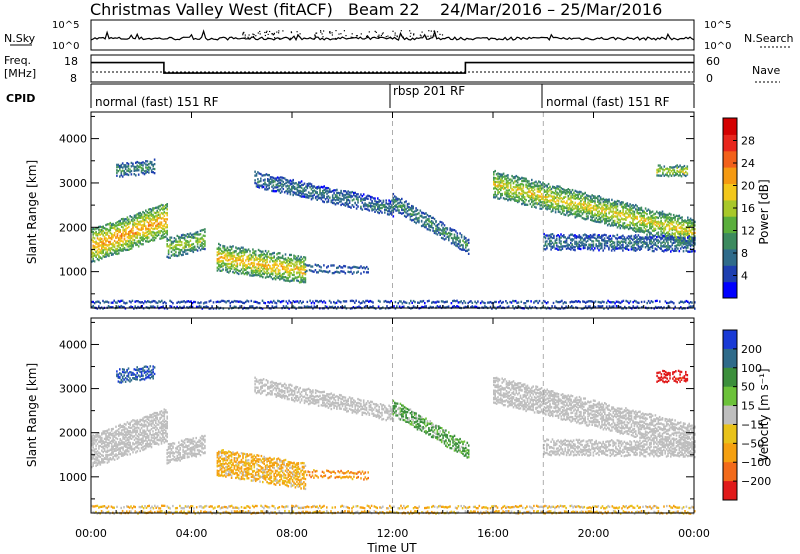 The image size is (800, 554). What do you see at coordinates (717, 25) in the screenshot?
I see `noise-right-tick-top: 10^5` at bounding box center [717, 25].